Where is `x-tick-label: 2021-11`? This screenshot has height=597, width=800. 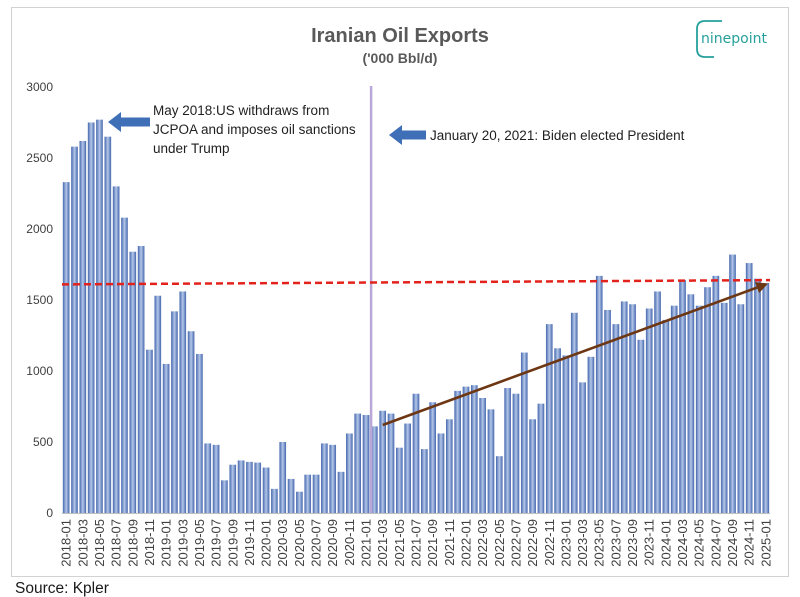
x-tick-label: 2021-11 is located at coordinates (449, 542).